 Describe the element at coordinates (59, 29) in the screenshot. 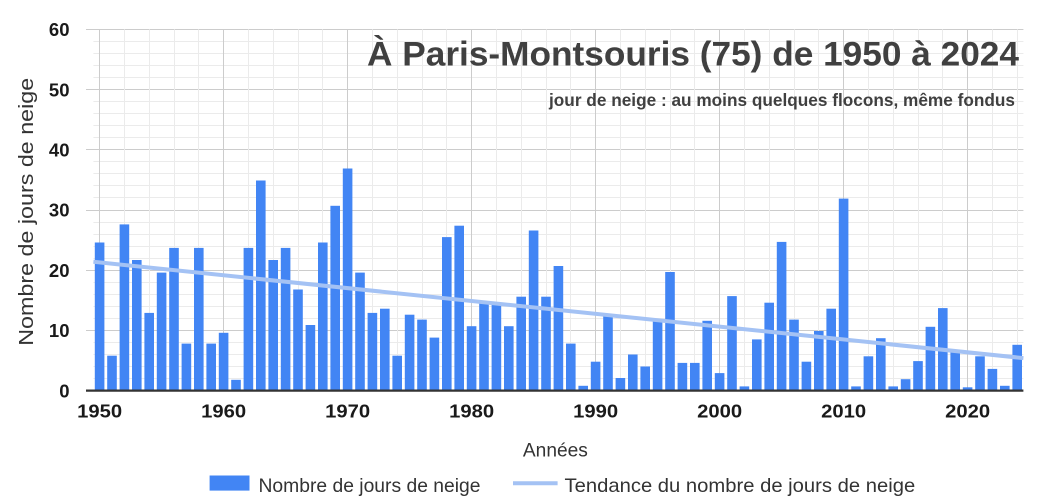

I see `svg-text: 60` at that location.